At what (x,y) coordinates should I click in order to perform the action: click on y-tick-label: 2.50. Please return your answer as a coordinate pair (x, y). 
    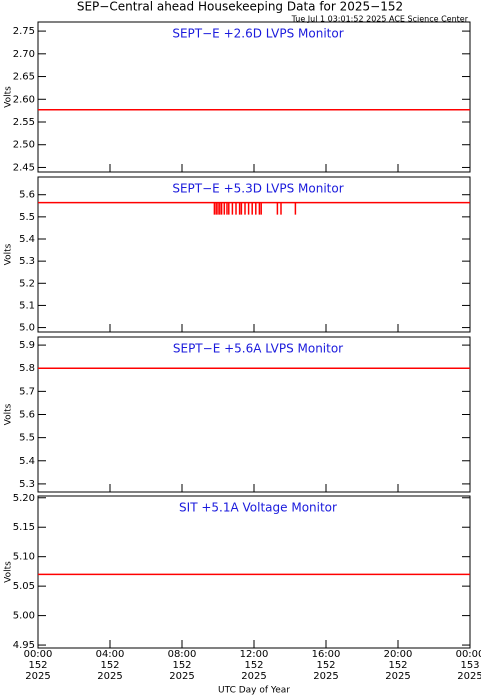
    Looking at the image, I should click on (24, 145).